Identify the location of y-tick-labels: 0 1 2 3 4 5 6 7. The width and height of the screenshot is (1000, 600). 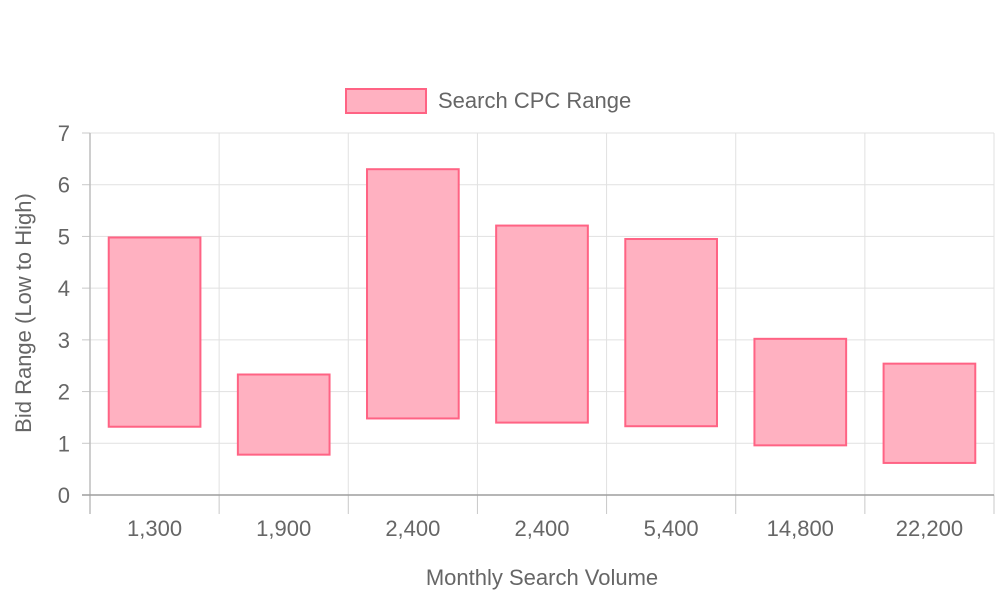
(64, 314).